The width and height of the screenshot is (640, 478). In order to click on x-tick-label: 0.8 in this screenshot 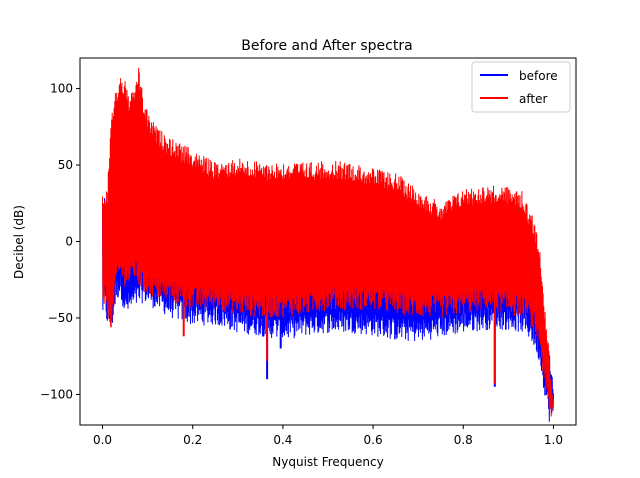, I will do `click(463, 440)`.